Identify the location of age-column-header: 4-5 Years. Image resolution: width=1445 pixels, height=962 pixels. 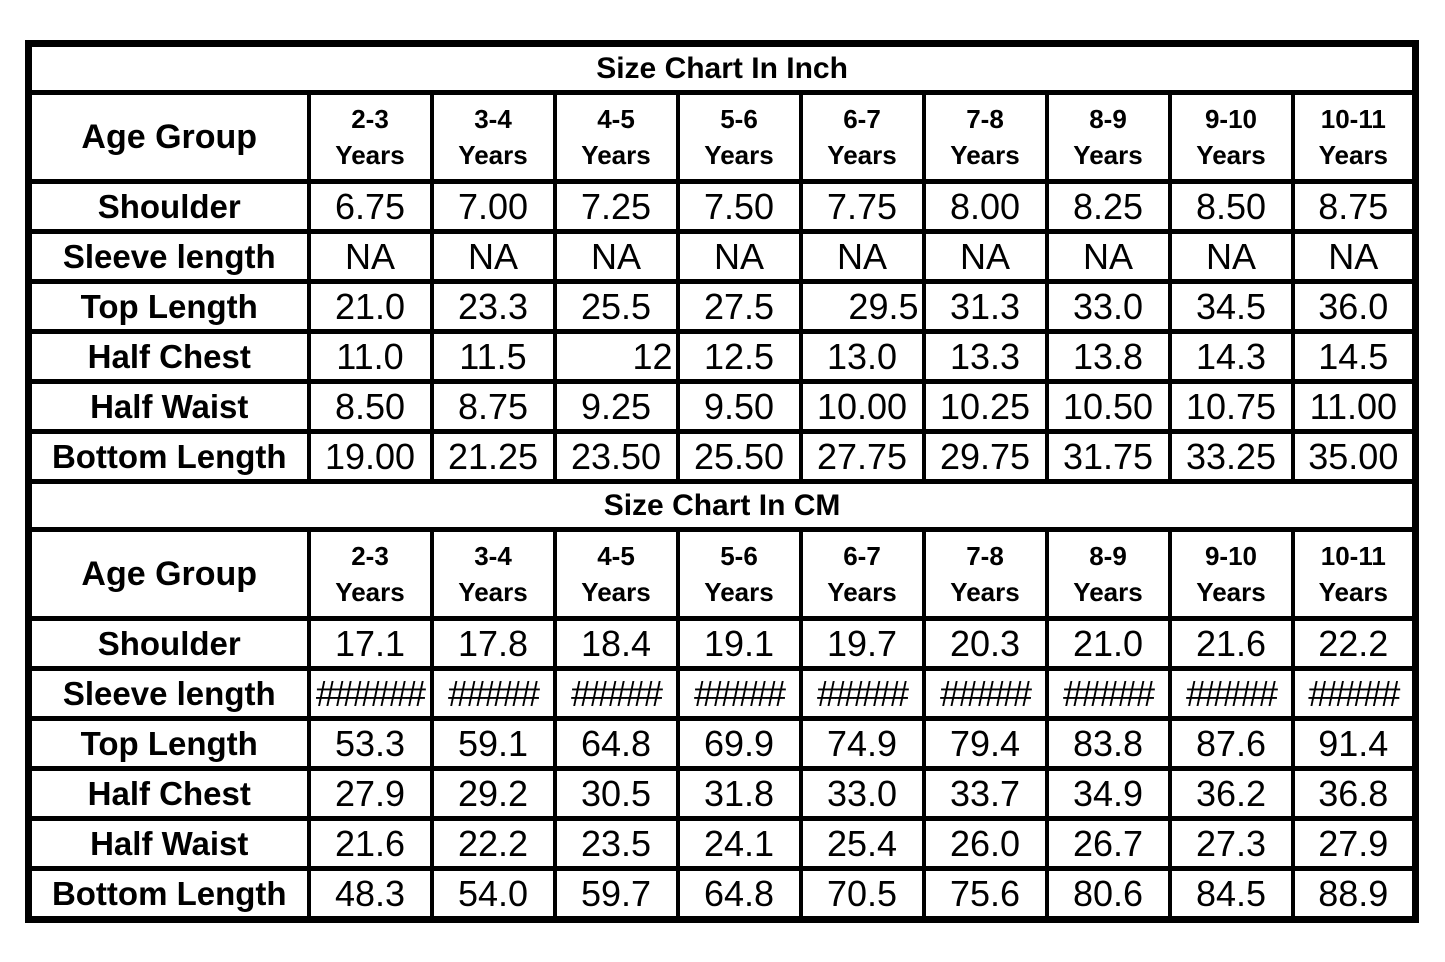
(616, 137).